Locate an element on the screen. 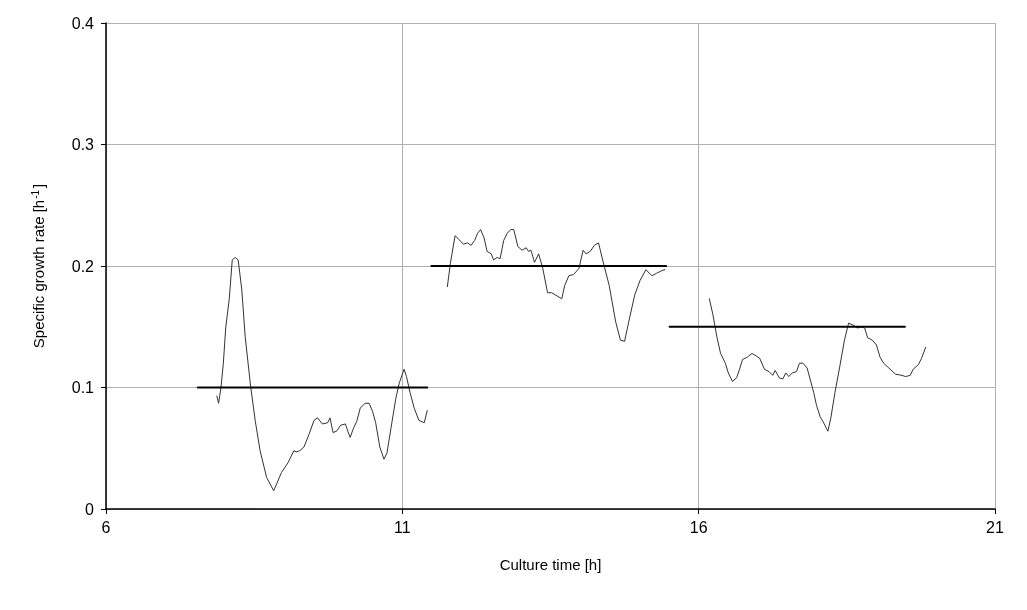 This screenshot has height=610, width=1027. x-tick-label: 16 is located at coordinates (698, 527).